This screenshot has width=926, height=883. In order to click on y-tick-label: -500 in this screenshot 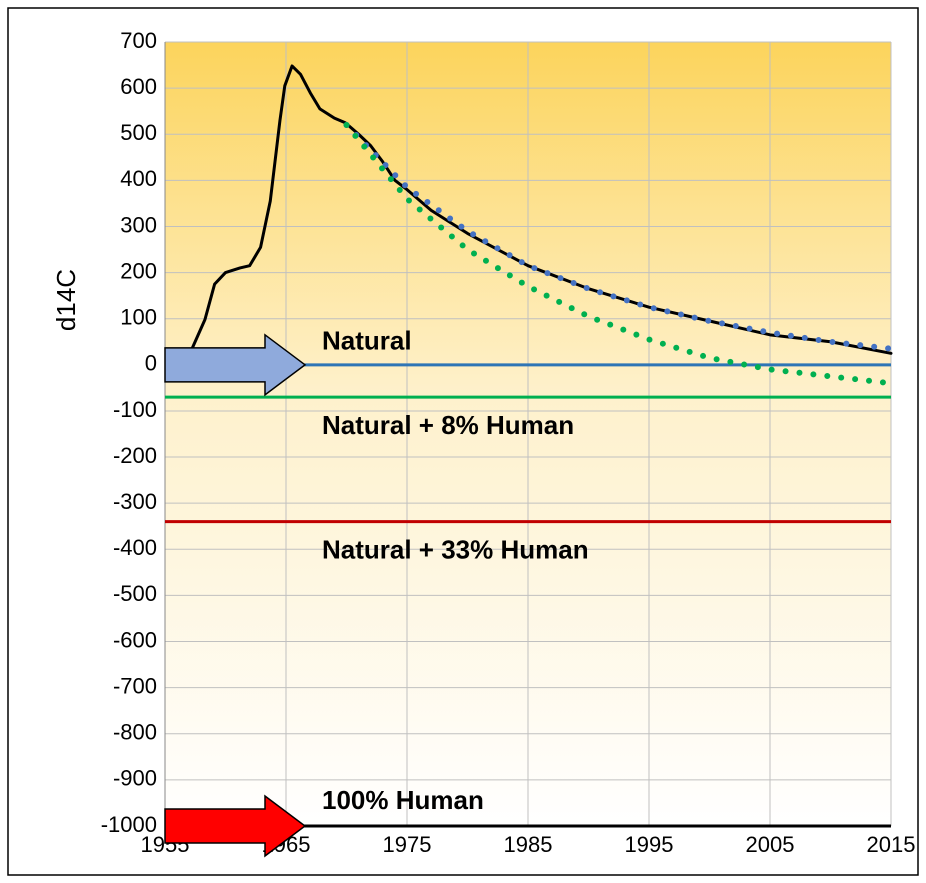, I will do `click(135, 593)`.